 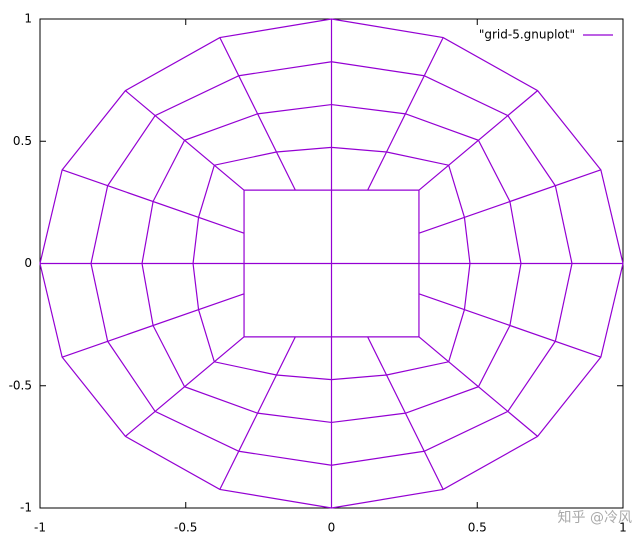 What do you see at coordinates (332, 528) in the screenshot?
I see `x-tick-label: 0` at bounding box center [332, 528].